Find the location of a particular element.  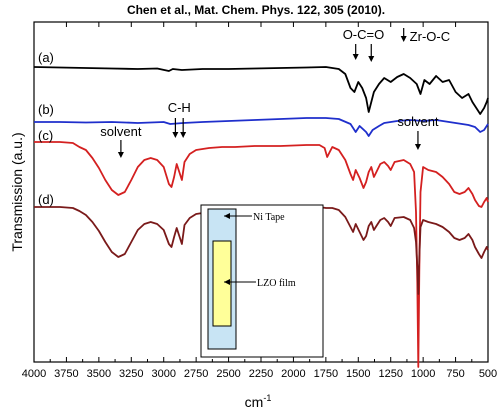

x-tick-label-500: 500 is located at coordinates (488, 374).